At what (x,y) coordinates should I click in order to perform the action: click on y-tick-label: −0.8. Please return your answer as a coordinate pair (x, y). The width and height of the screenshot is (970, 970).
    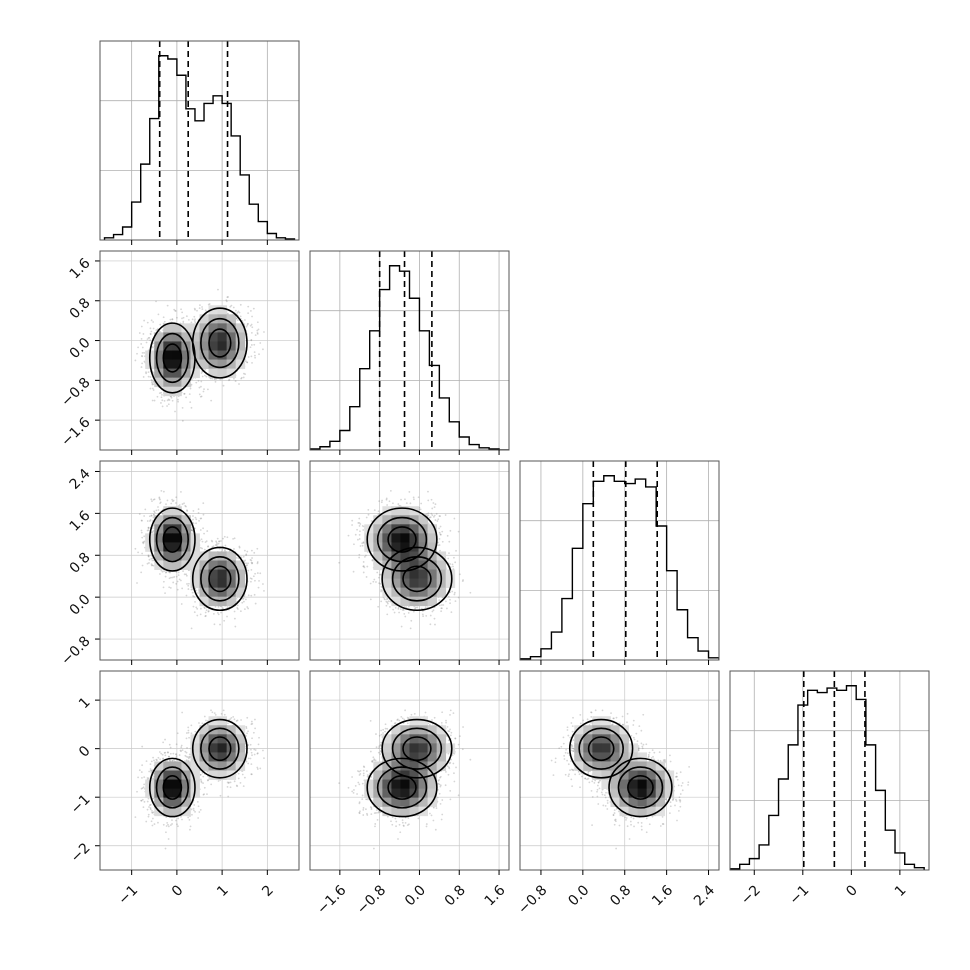
    Looking at the image, I should click on (75, 392).